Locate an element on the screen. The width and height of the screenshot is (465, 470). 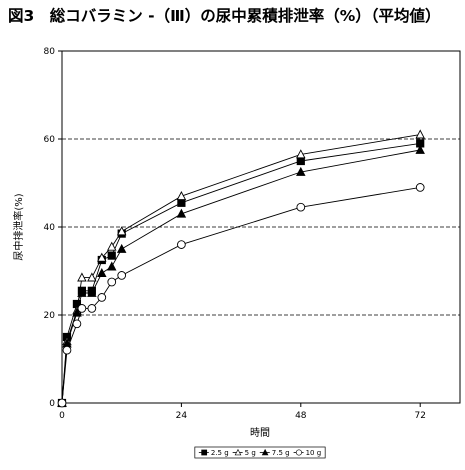
y-tick-label: 60 is located at coordinates (50, 140).